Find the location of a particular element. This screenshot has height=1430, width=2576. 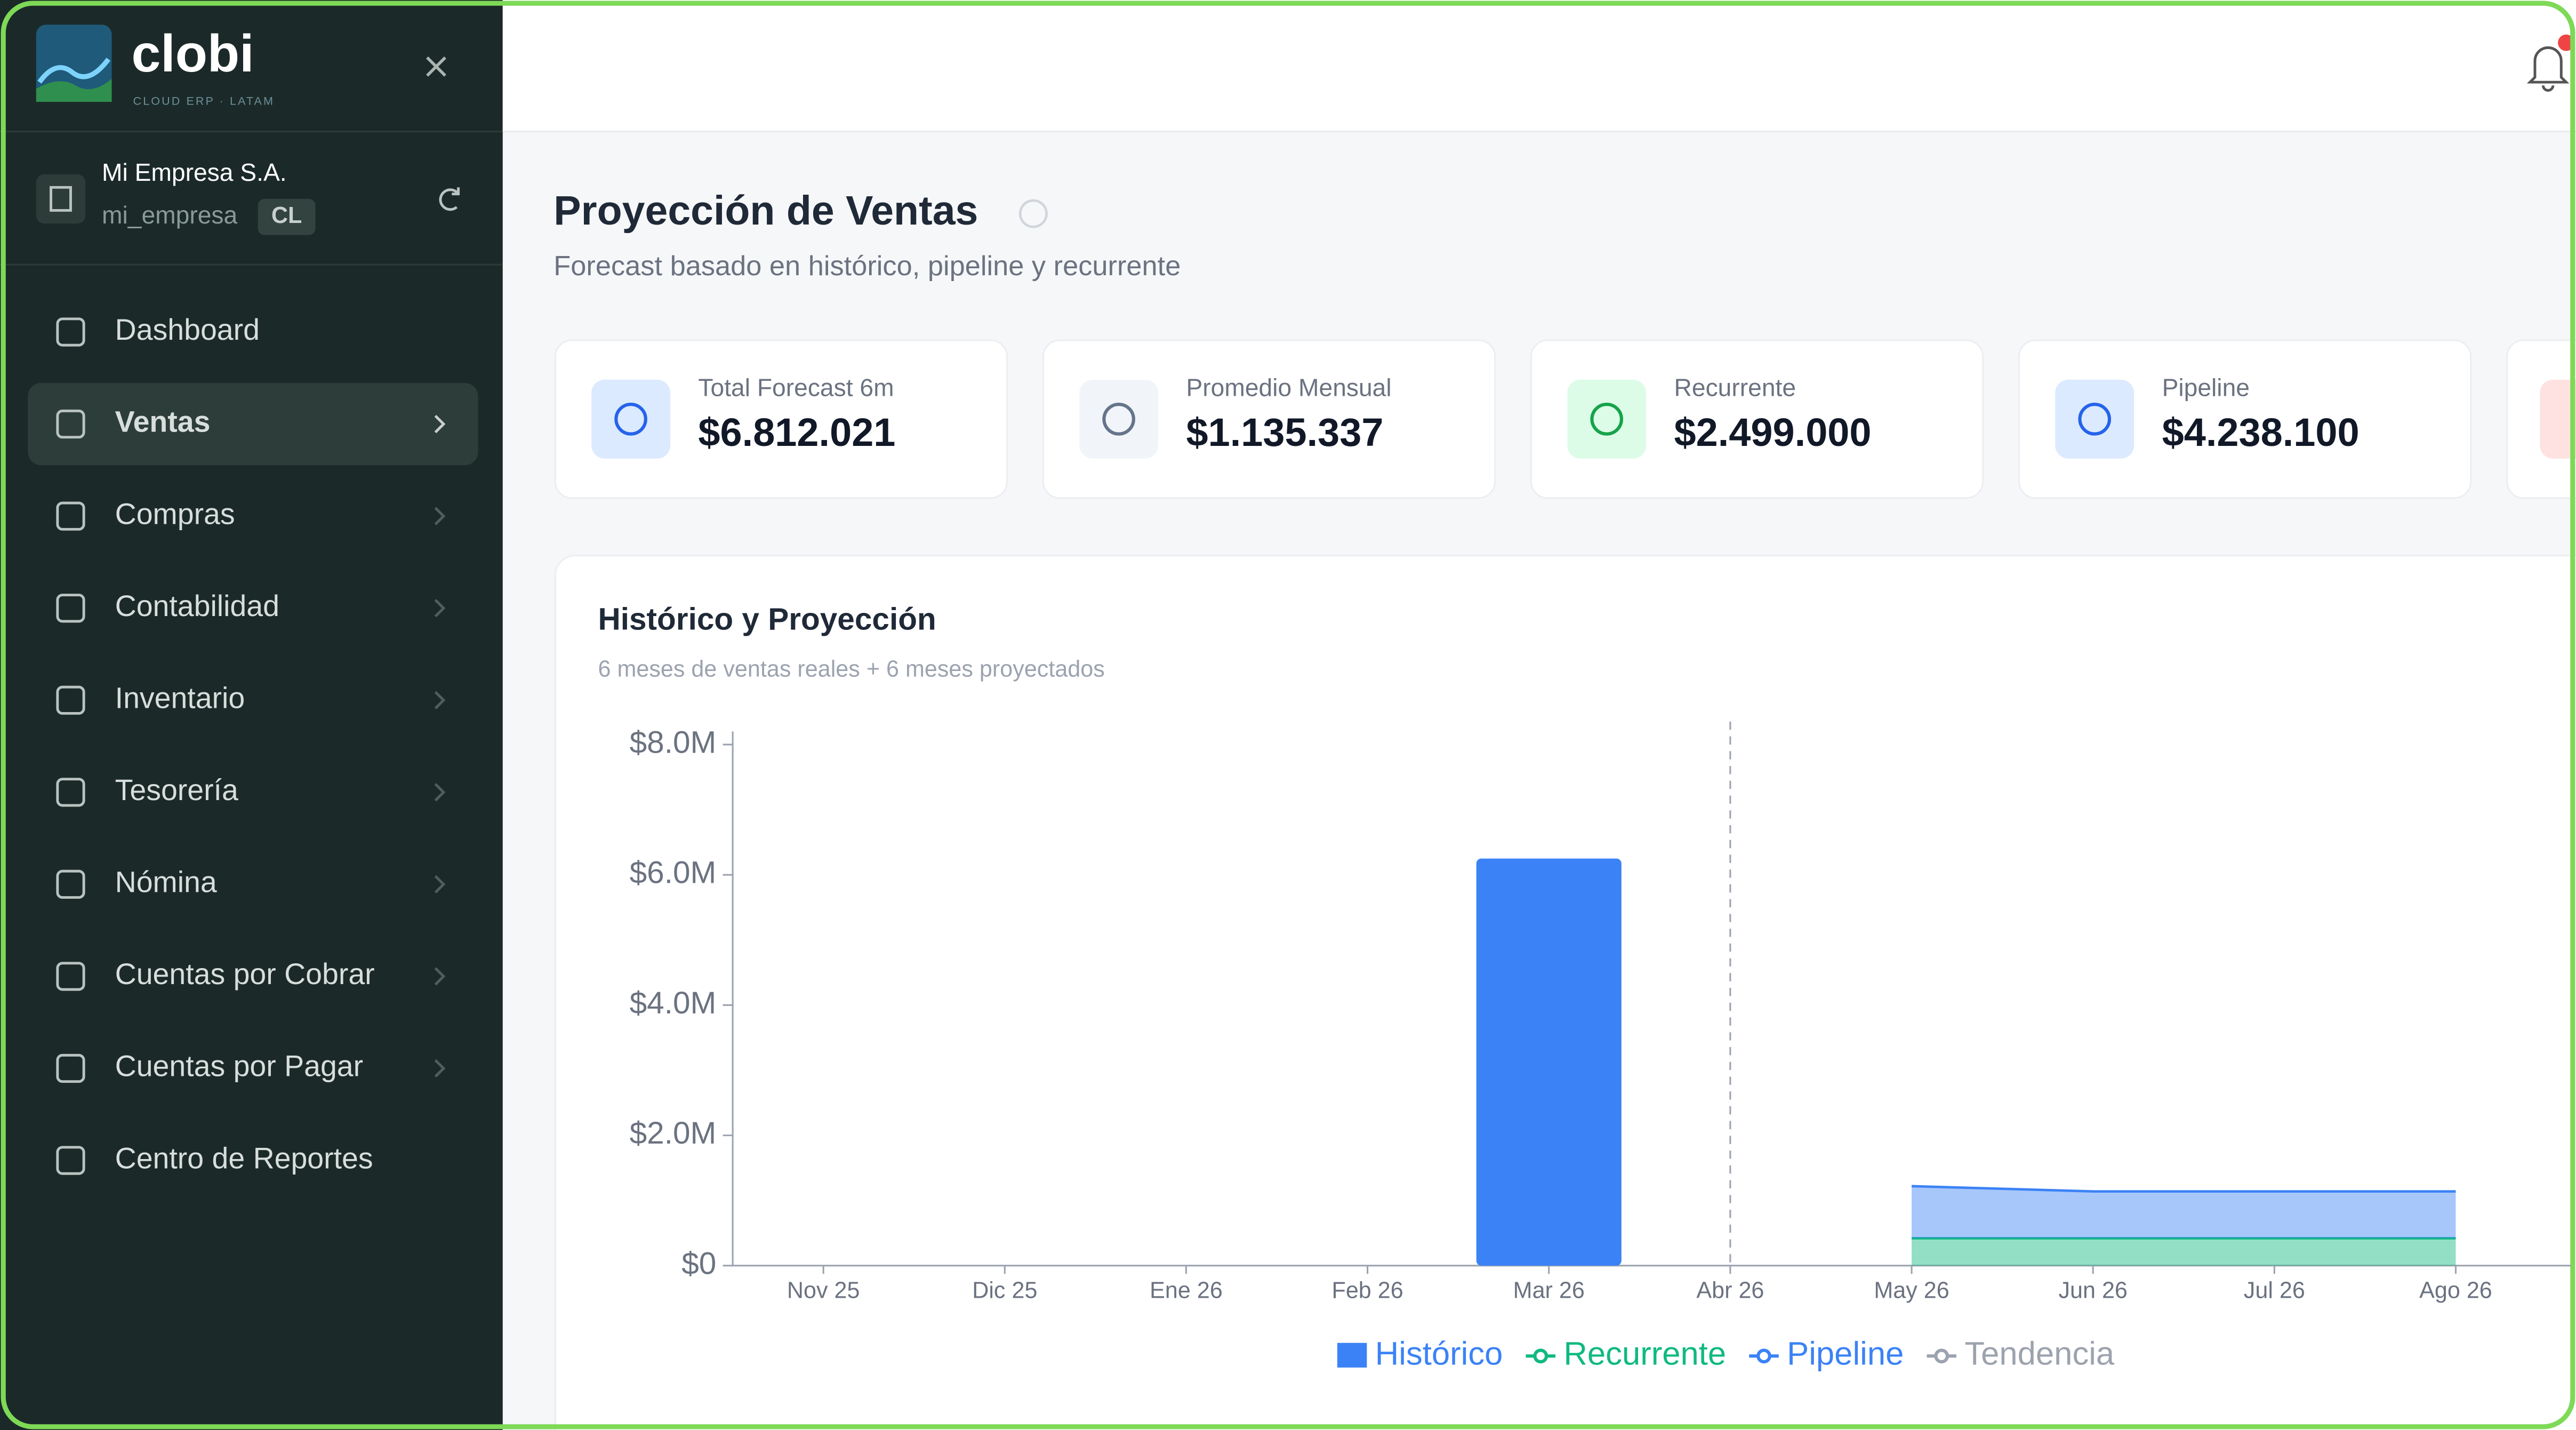

x-tick-label: May 26 is located at coordinates (1911, 1291).